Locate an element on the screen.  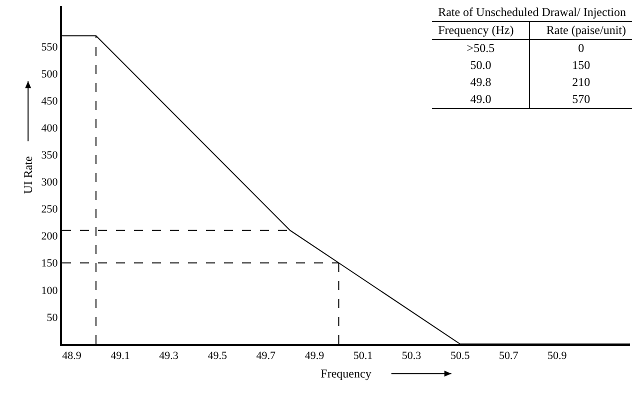
x-axis-title: Frequency is located at coordinates (346, 373).